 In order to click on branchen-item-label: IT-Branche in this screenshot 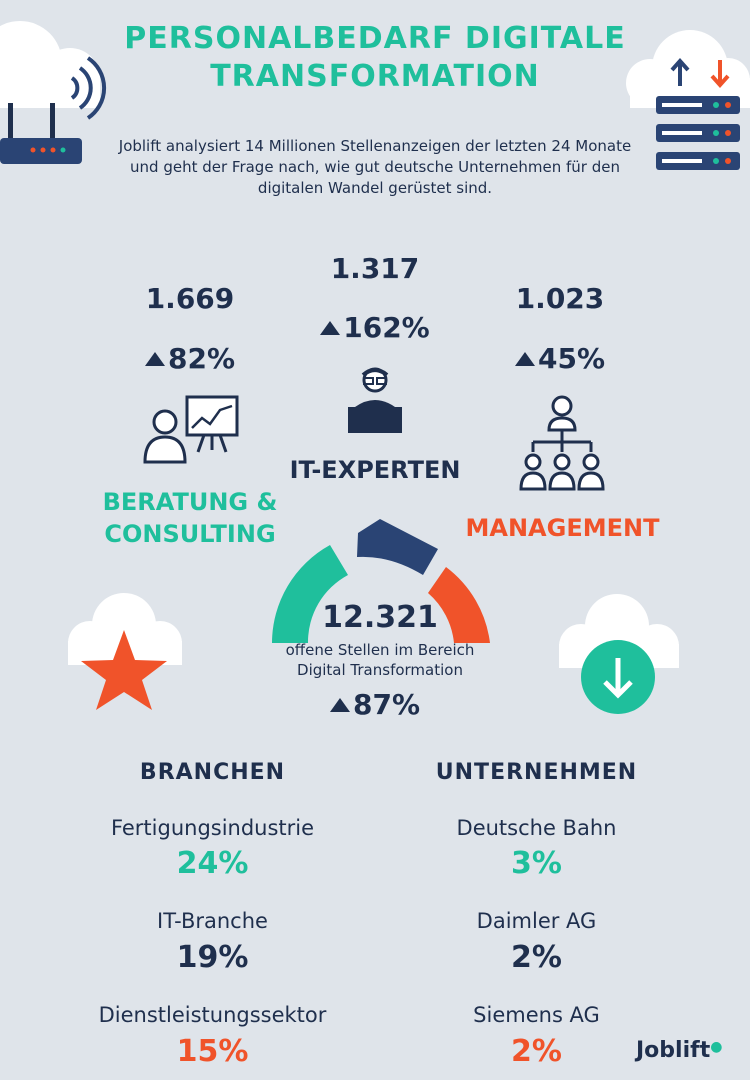, I will do `click(212, 921)`.